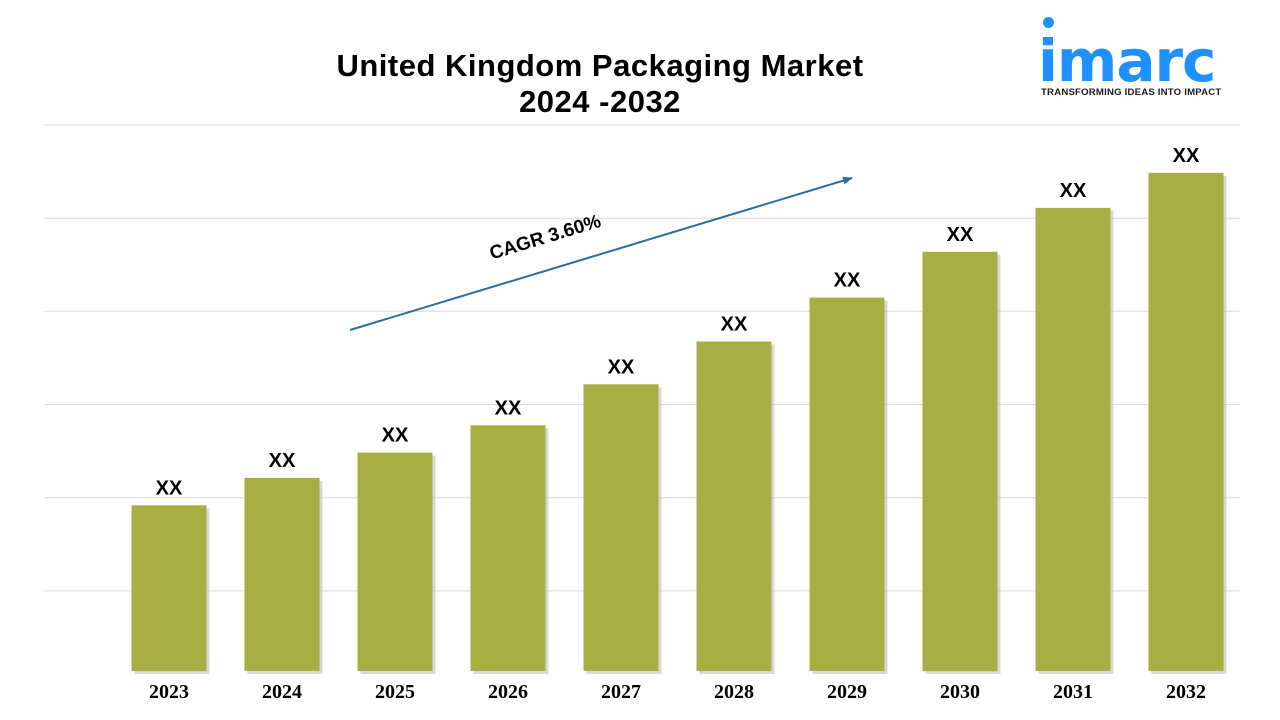 The width and height of the screenshot is (1280, 720). I want to click on logo-wordmark: imarc, so click(1127, 61).